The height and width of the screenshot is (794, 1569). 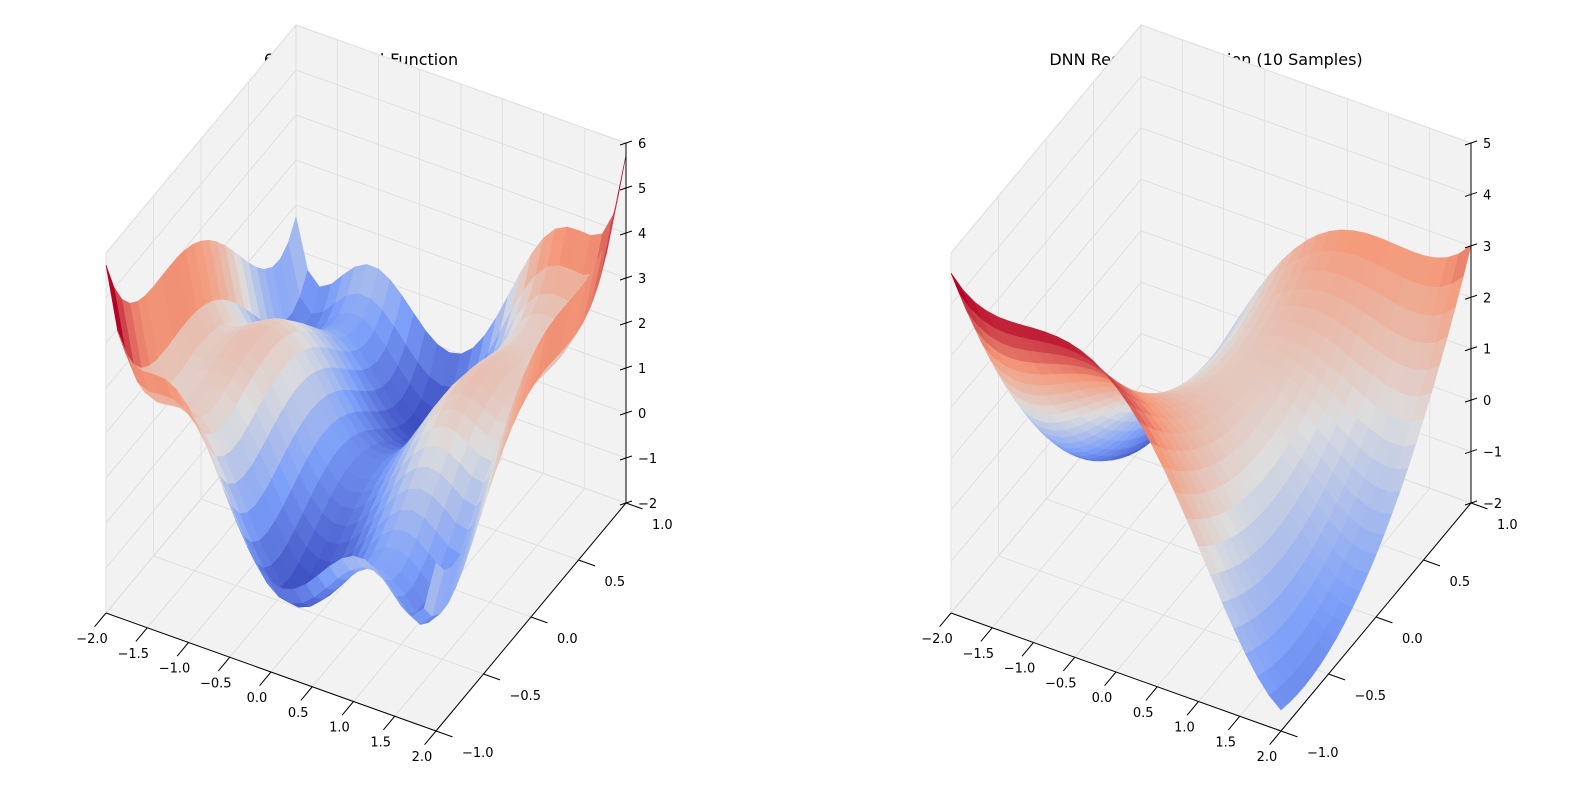 What do you see at coordinates (937, 639) in the screenshot?
I see `x-tick-label: −2.0` at bounding box center [937, 639].